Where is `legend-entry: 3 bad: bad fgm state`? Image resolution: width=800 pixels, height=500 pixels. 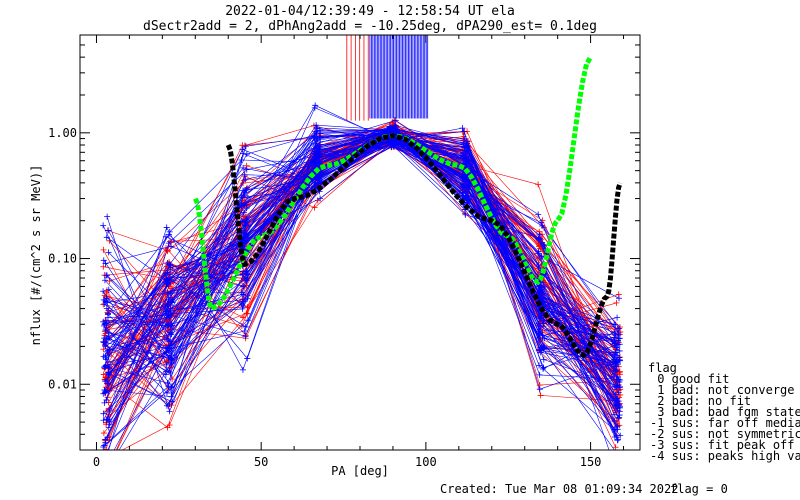 legend-entry: 3 bad: bad fgm state is located at coordinates (725, 412).